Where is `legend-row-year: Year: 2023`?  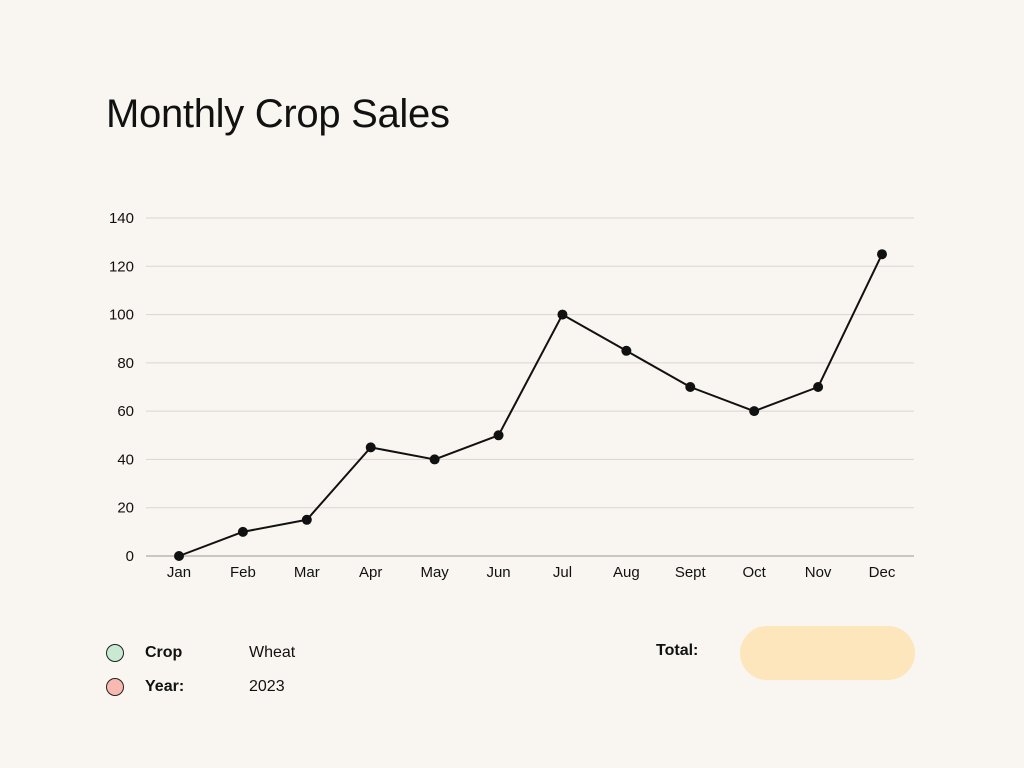
legend-row-year: Year: 2023 is located at coordinates (195, 687).